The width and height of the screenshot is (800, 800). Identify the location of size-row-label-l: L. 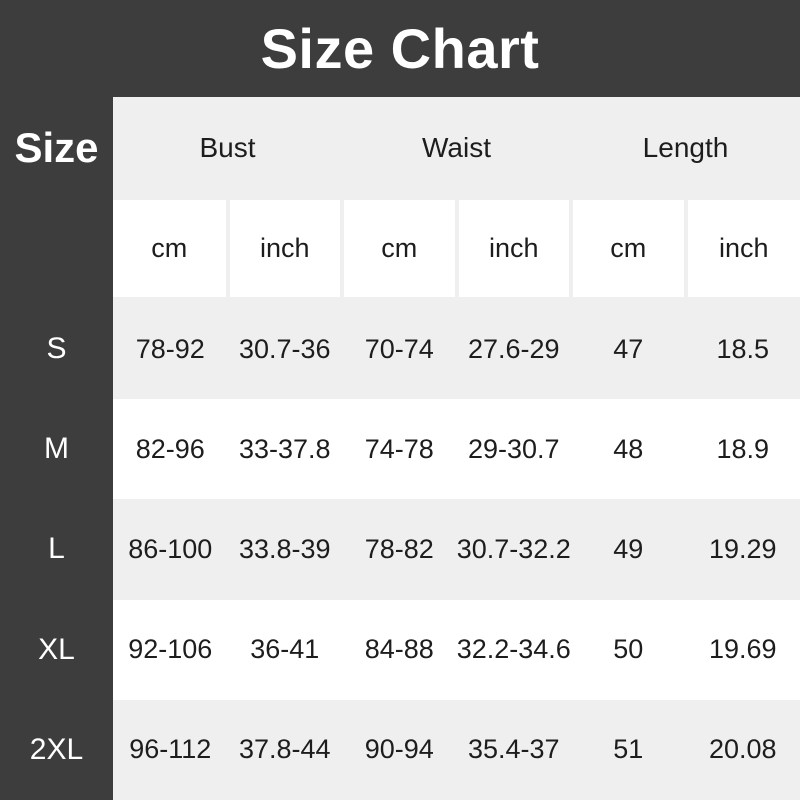
(56, 549).